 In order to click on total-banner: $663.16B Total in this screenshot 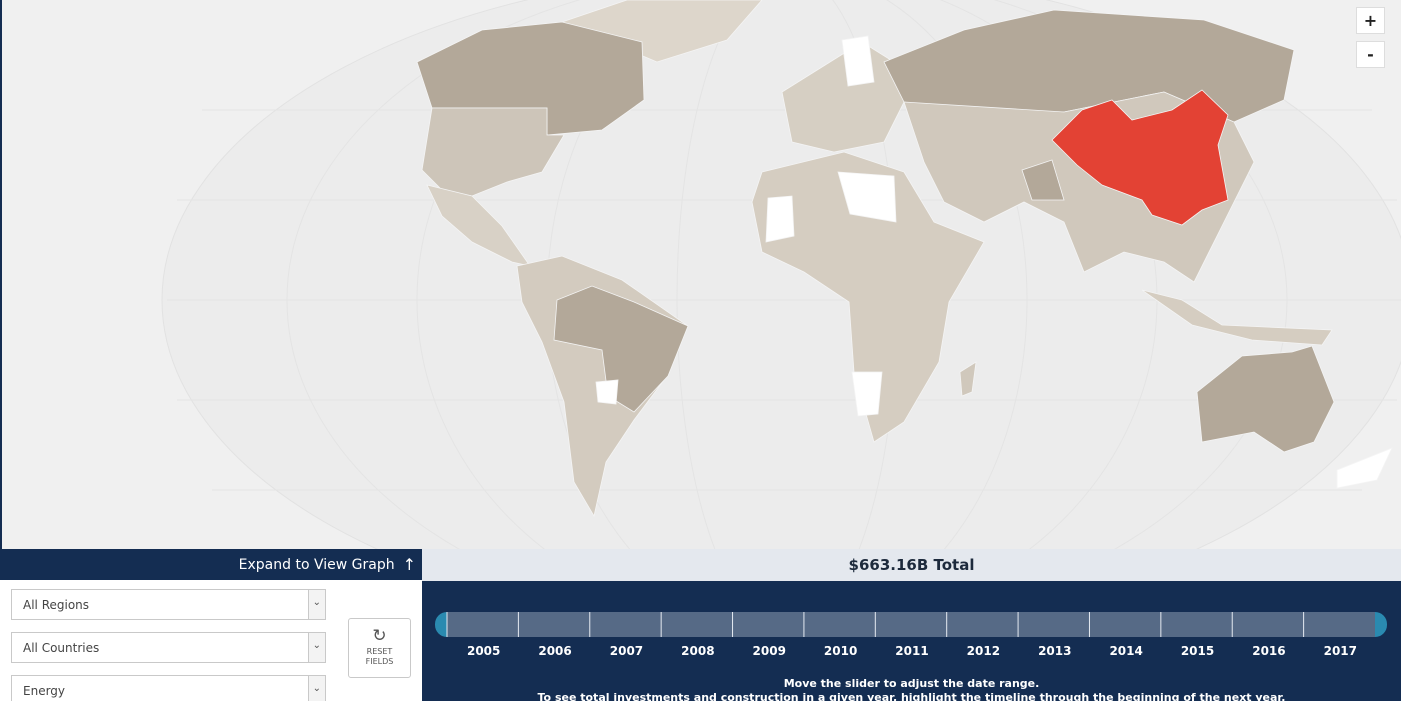, I will do `click(911, 565)`.